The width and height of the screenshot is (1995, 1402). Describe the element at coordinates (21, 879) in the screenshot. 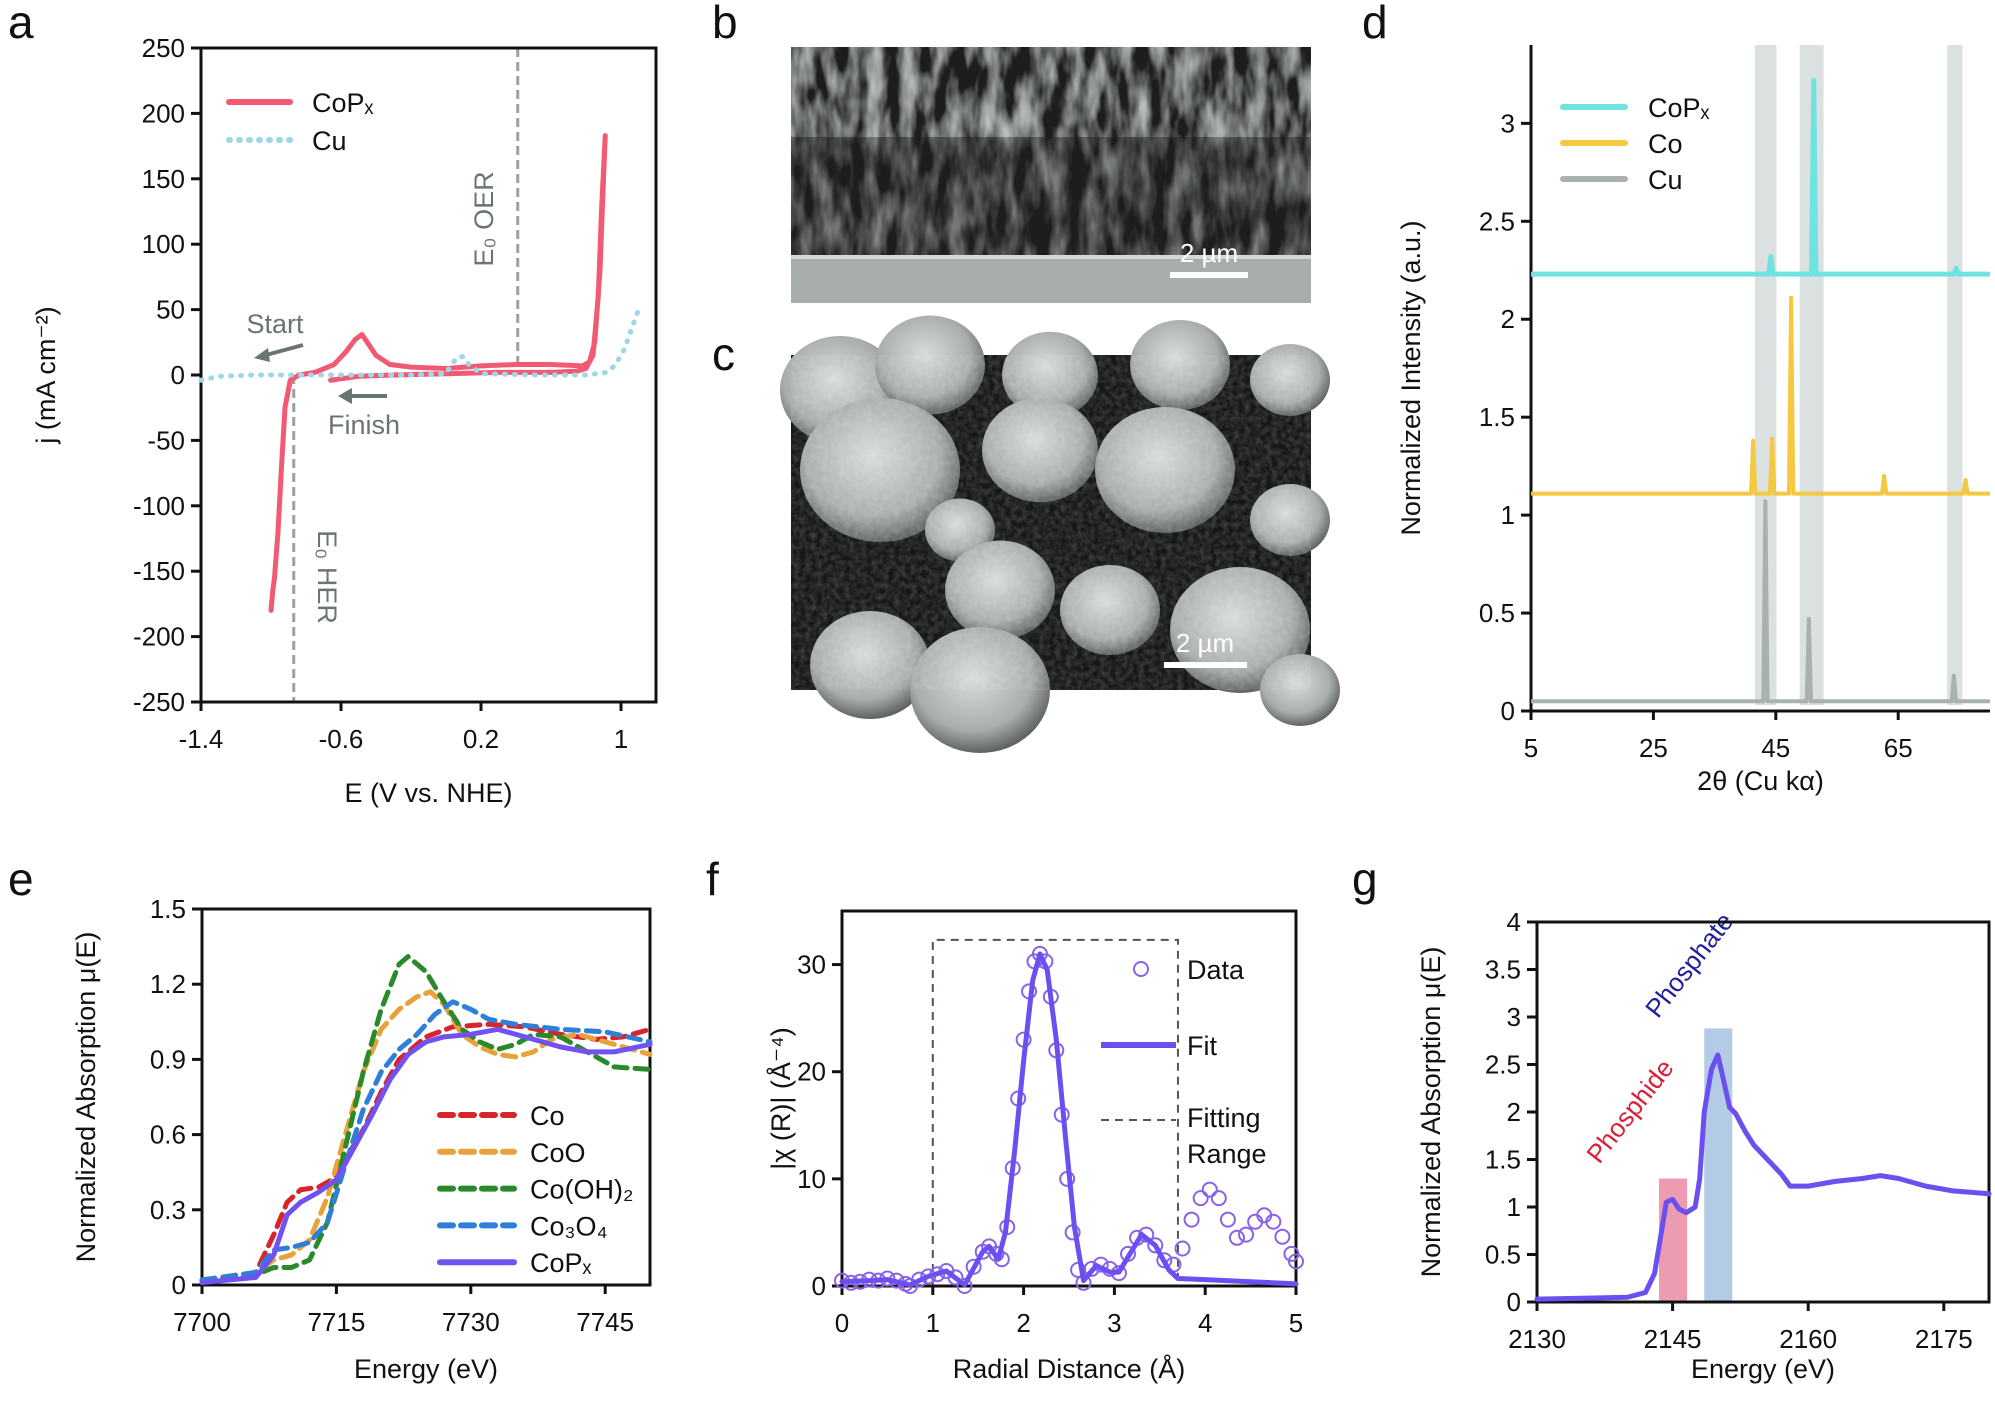

I see `panel-label-e: e` at that location.